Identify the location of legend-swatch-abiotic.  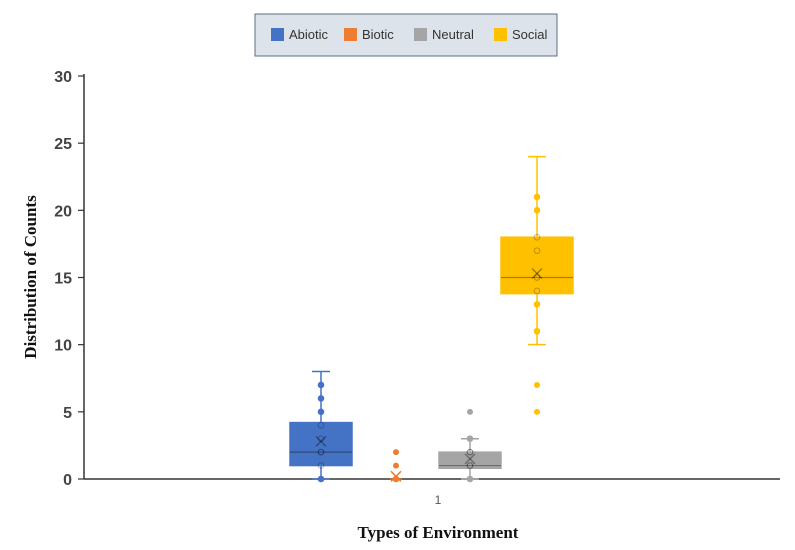
(277, 34).